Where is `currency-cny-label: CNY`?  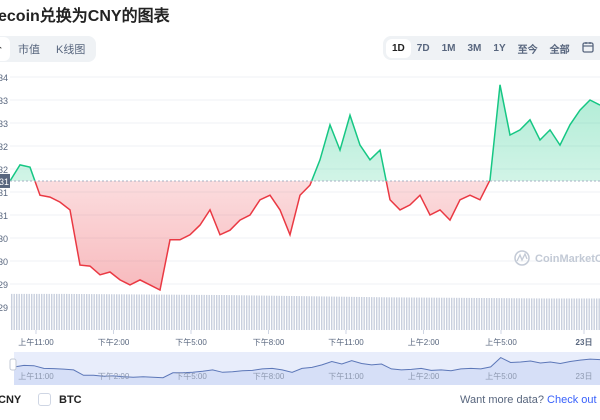 currency-cny-label: CNY is located at coordinates (11, 400).